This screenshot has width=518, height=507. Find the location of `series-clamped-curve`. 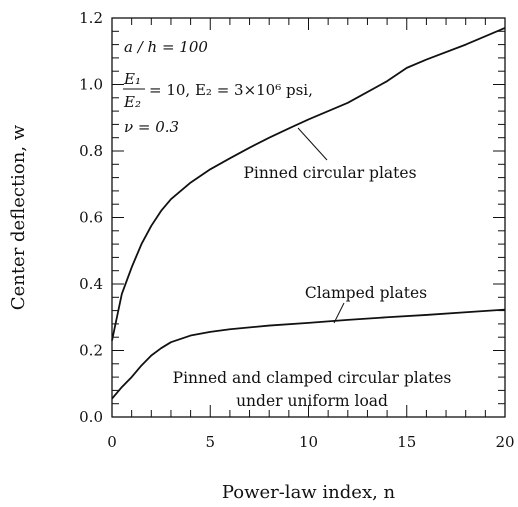

series-clamped-curve is located at coordinates (308, 354).